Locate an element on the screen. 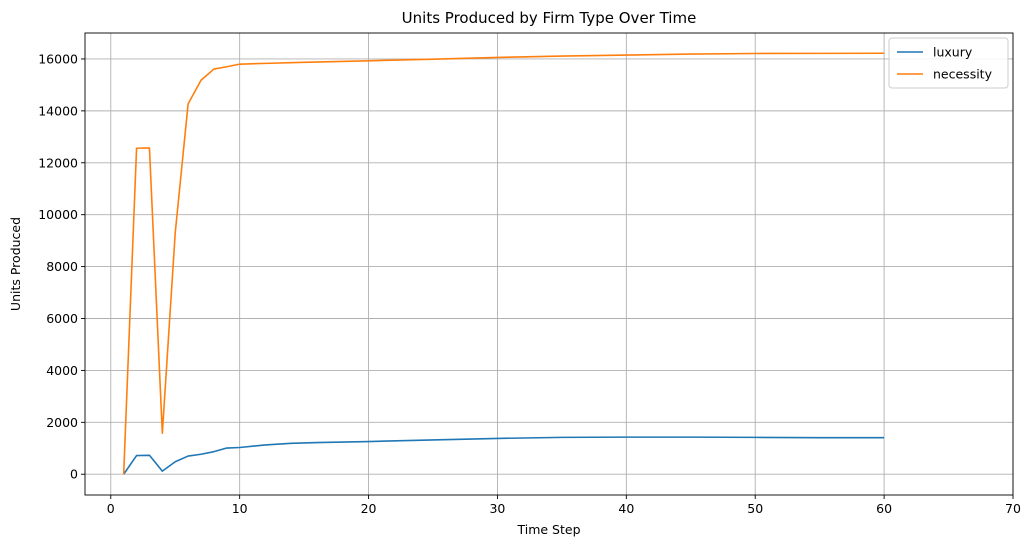 The image size is (1032, 547). x-axis-label: Time Step is located at coordinates (548, 529).